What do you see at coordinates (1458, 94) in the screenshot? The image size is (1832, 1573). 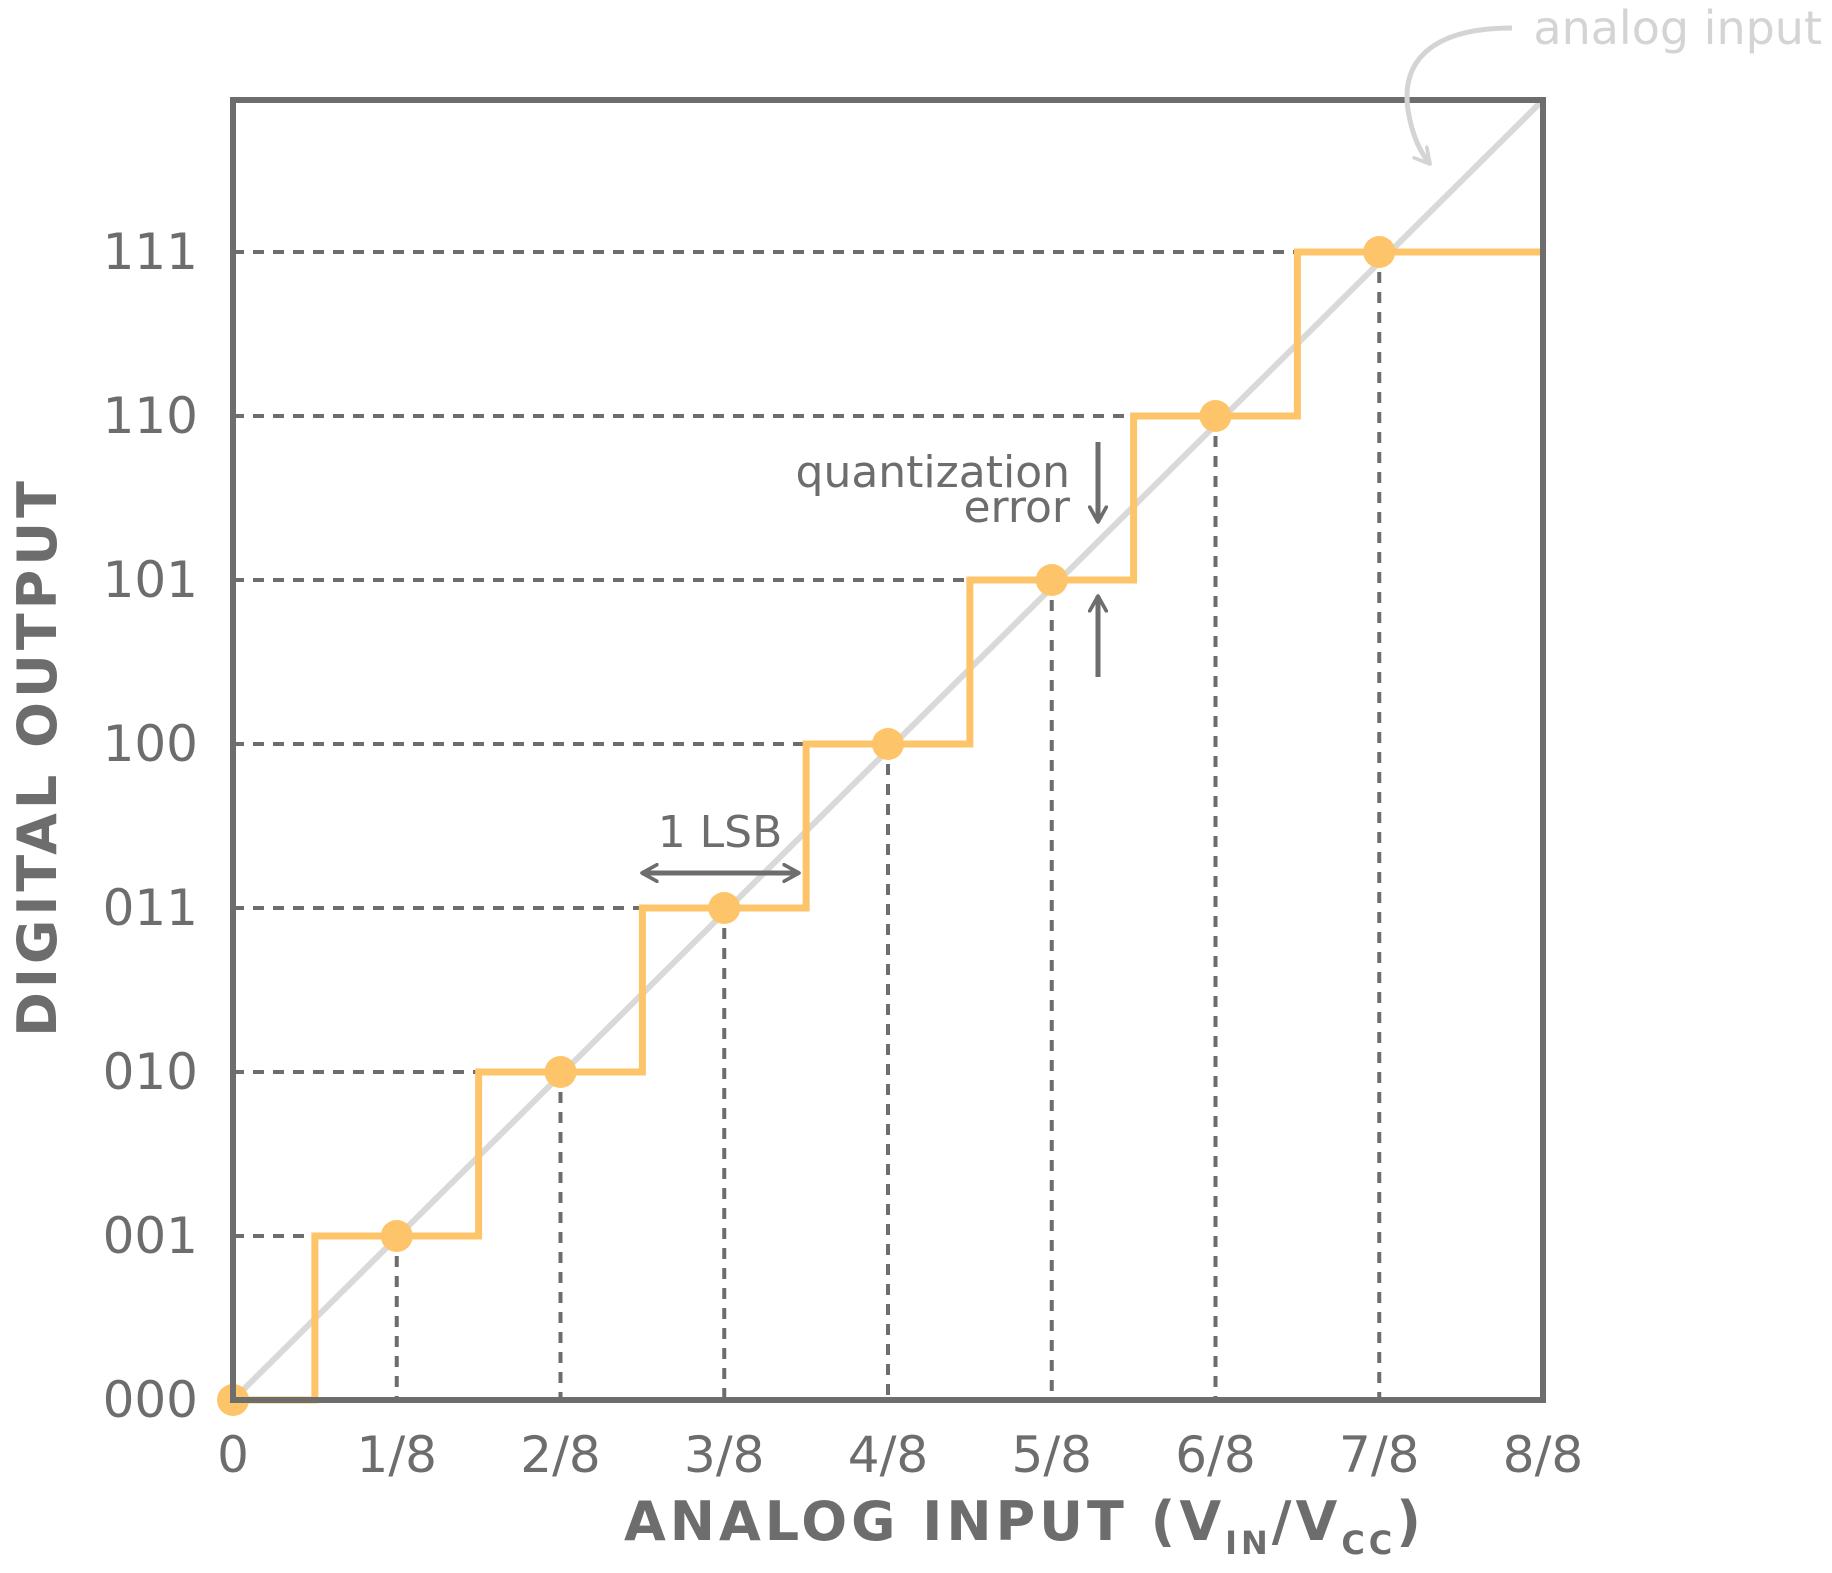 I see `analog-input-arrow` at bounding box center [1458, 94].